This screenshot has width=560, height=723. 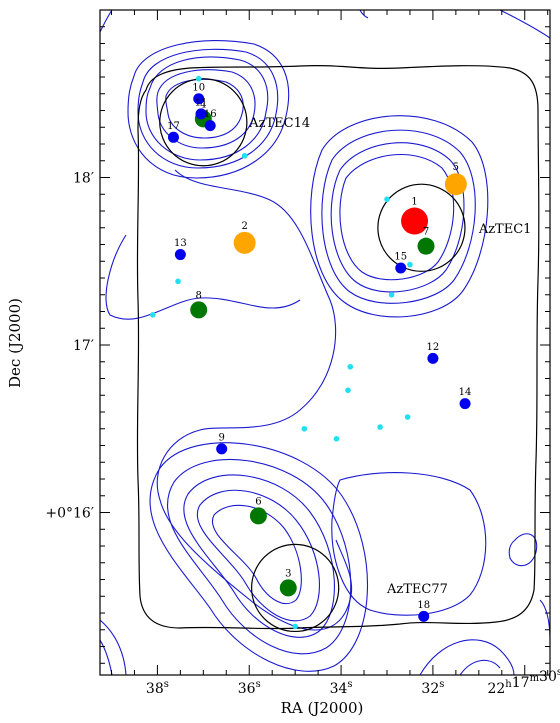 I want to click on contour-group-aztec1, so click(x=399, y=216).